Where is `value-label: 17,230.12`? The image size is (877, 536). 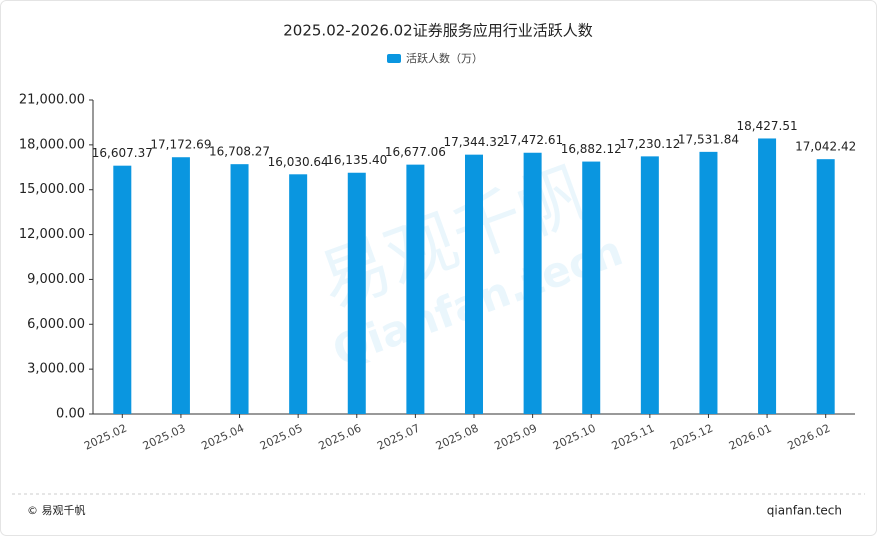
value-label: 17,230.12 is located at coordinates (649, 144).